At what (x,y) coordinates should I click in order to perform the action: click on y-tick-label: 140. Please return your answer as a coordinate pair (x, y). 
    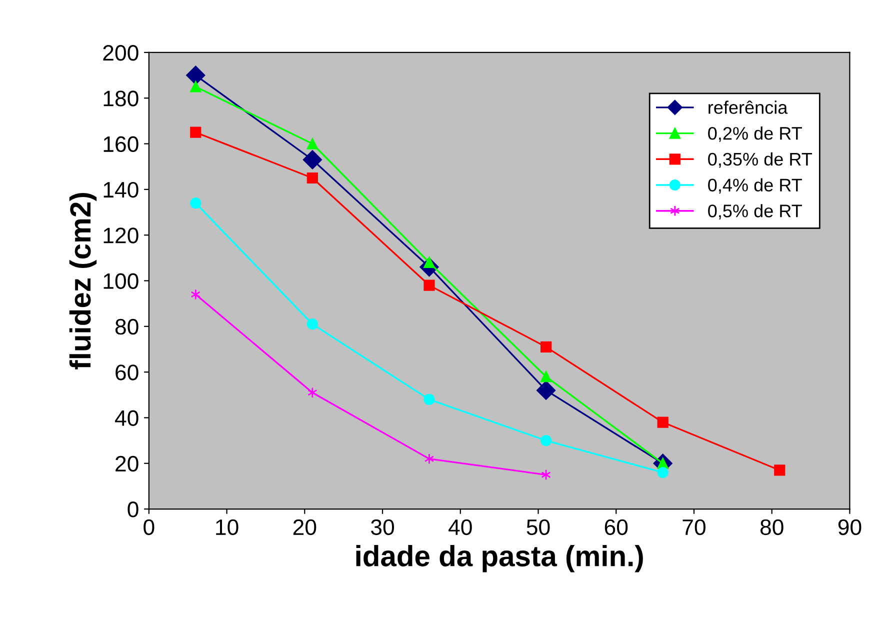
    Looking at the image, I should click on (121, 190).